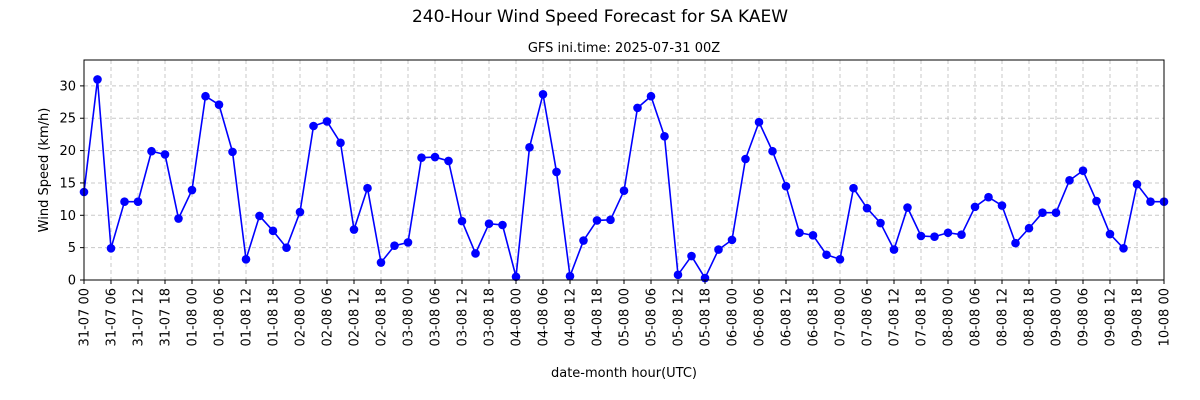 Image resolution: width=1200 pixels, height=400 pixels. I want to click on y-tick-label: 5, so click(72, 248).